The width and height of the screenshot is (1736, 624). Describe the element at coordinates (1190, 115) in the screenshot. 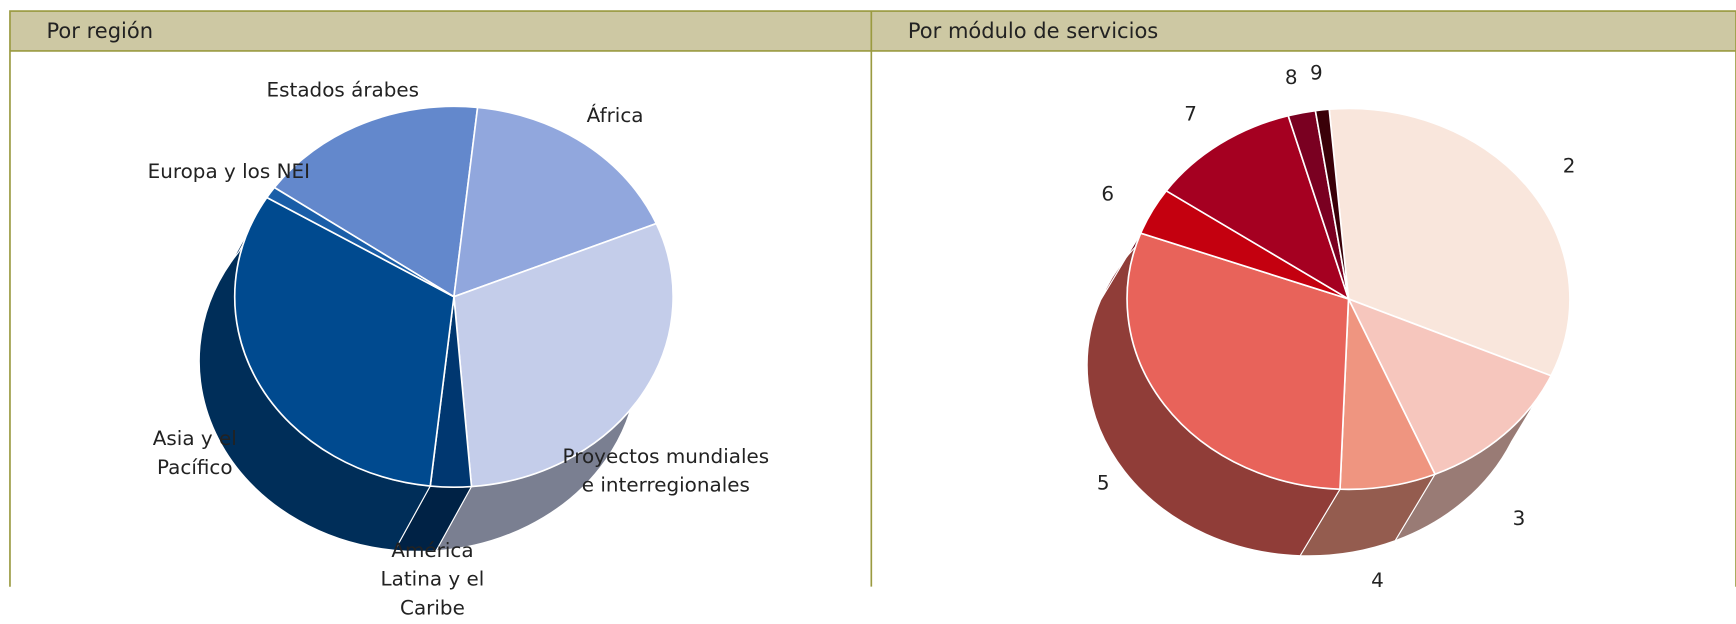

I see `slice-label: 7` at that location.